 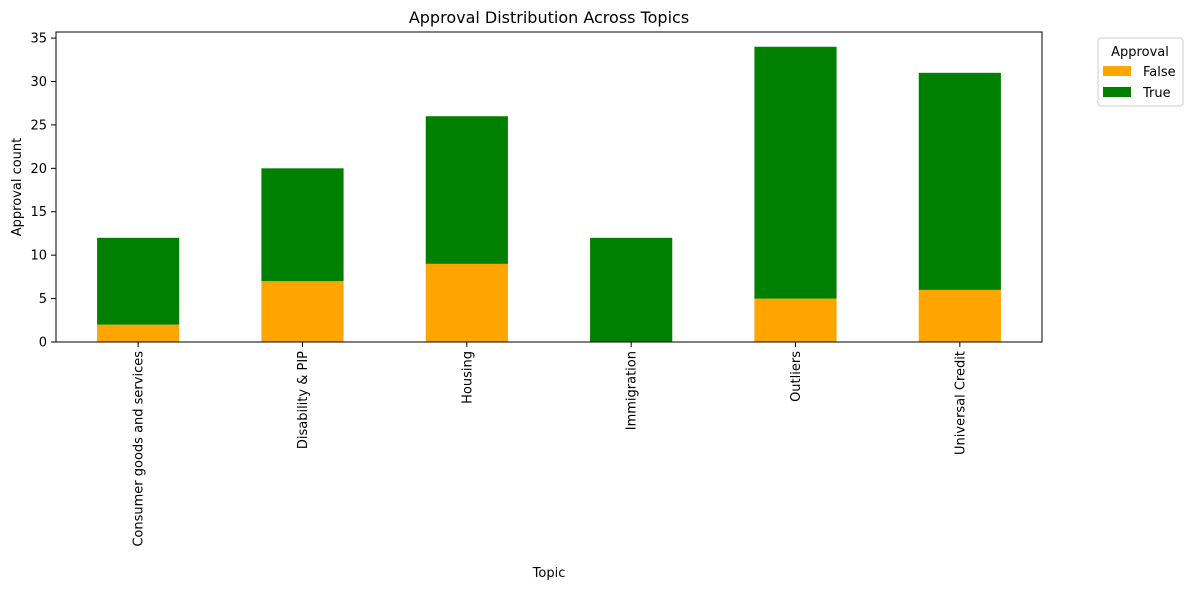 What do you see at coordinates (1159, 72) in the screenshot?
I see `legend-label-false: False` at bounding box center [1159, 72].